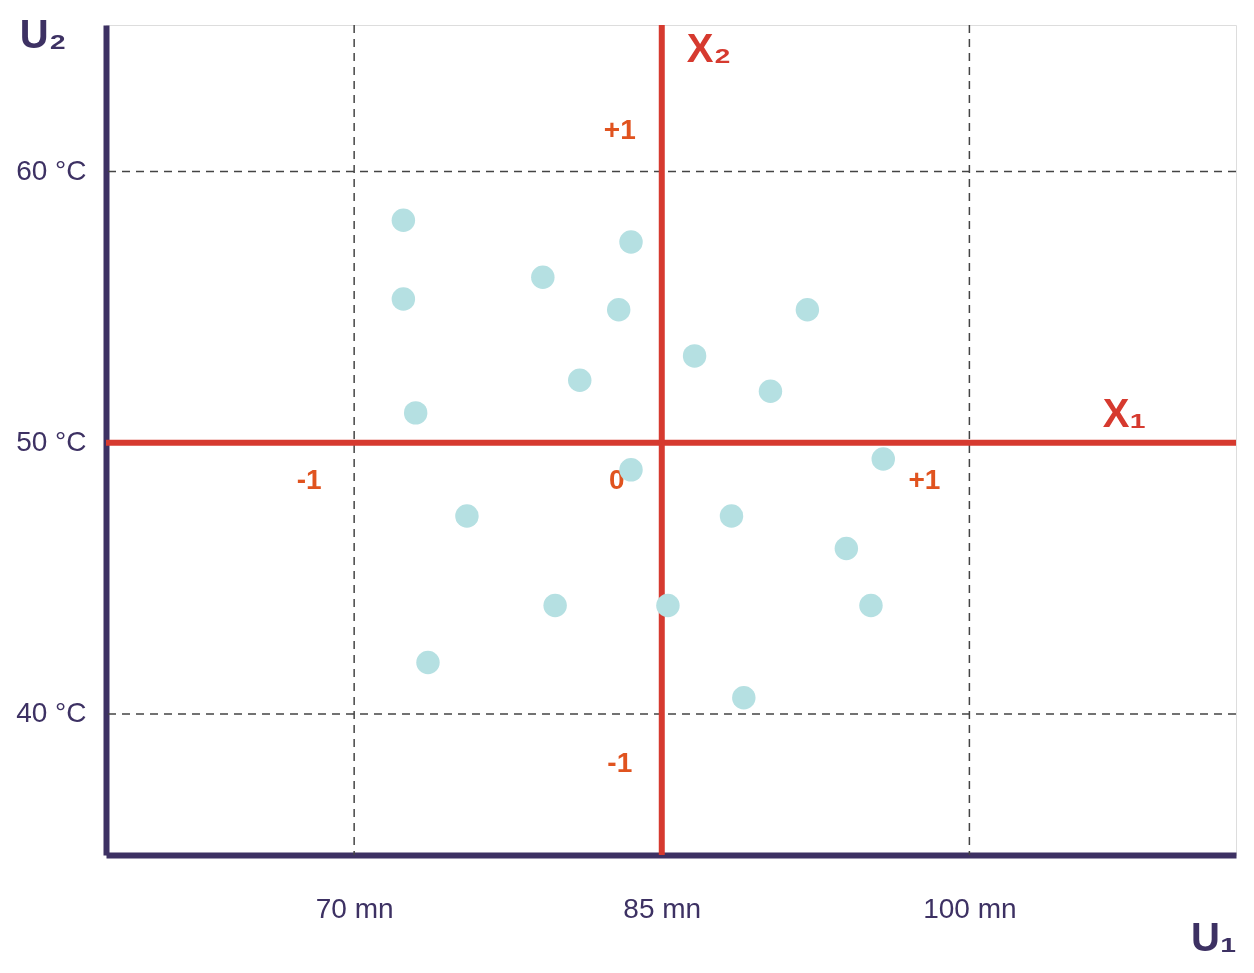 This screenshot has width=1254, height=973. I want to click on x-axis-title: U₁, so click(1214, 936).